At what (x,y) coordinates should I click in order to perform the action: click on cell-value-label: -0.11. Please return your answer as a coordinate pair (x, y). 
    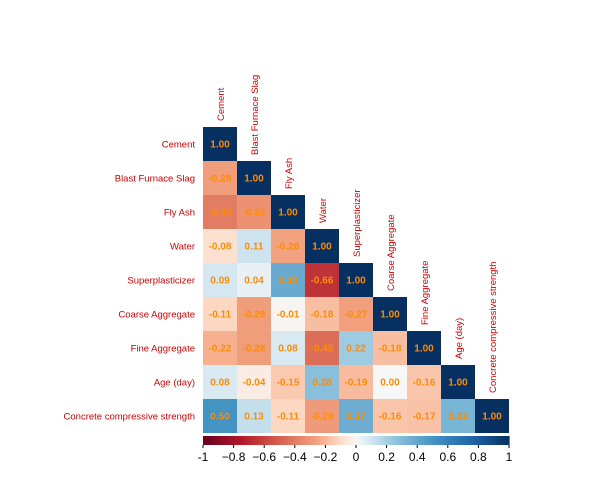
    Looking at the image, I should click on (220, 315).